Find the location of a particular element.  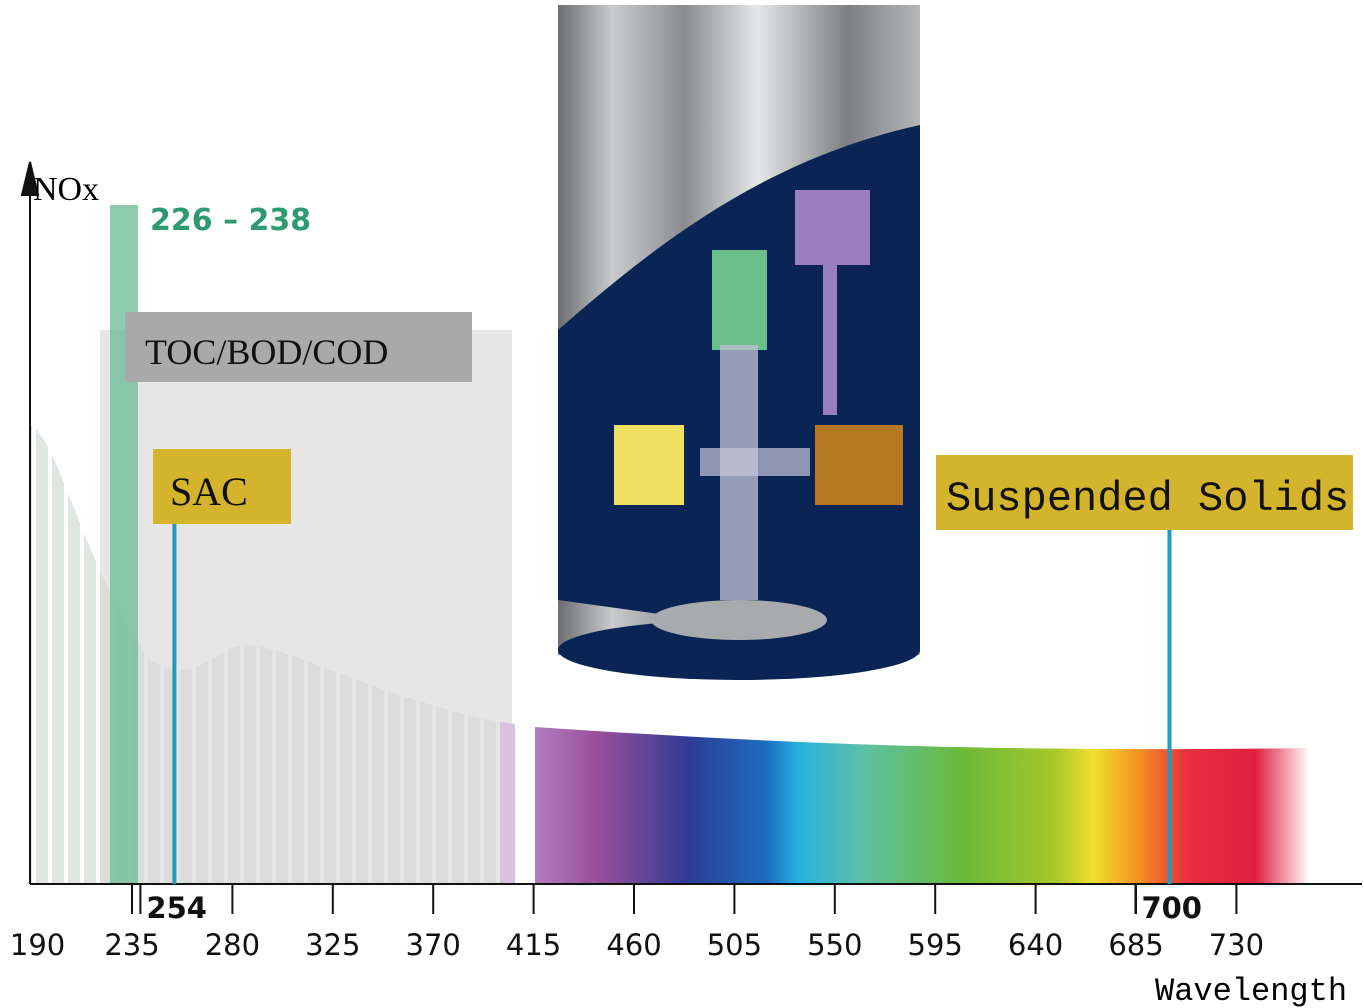

sac-label: SAC is located at coordinates (209, 491).